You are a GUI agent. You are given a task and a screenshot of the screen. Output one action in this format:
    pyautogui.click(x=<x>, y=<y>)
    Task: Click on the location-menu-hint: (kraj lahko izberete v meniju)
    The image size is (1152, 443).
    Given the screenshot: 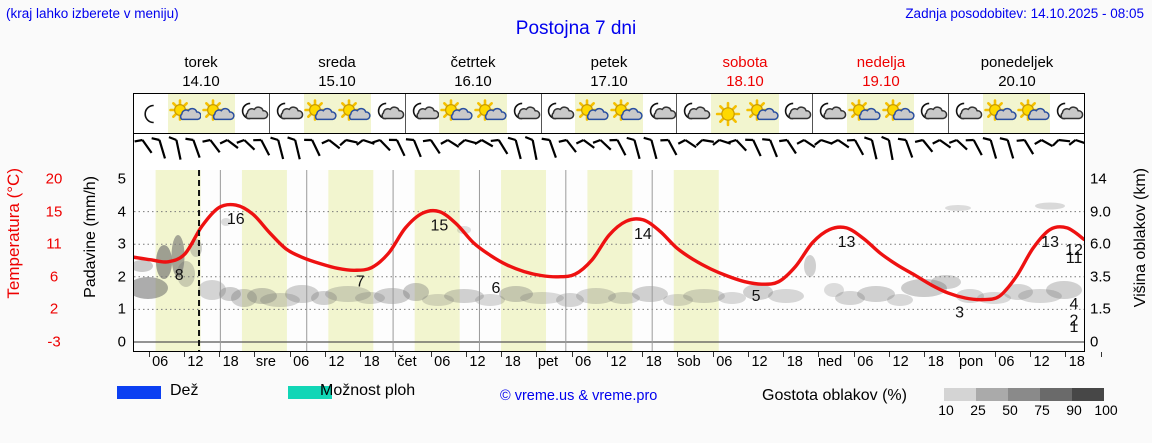 What is the action you would take?
    pyautogui.click(x=92, y=13)
    